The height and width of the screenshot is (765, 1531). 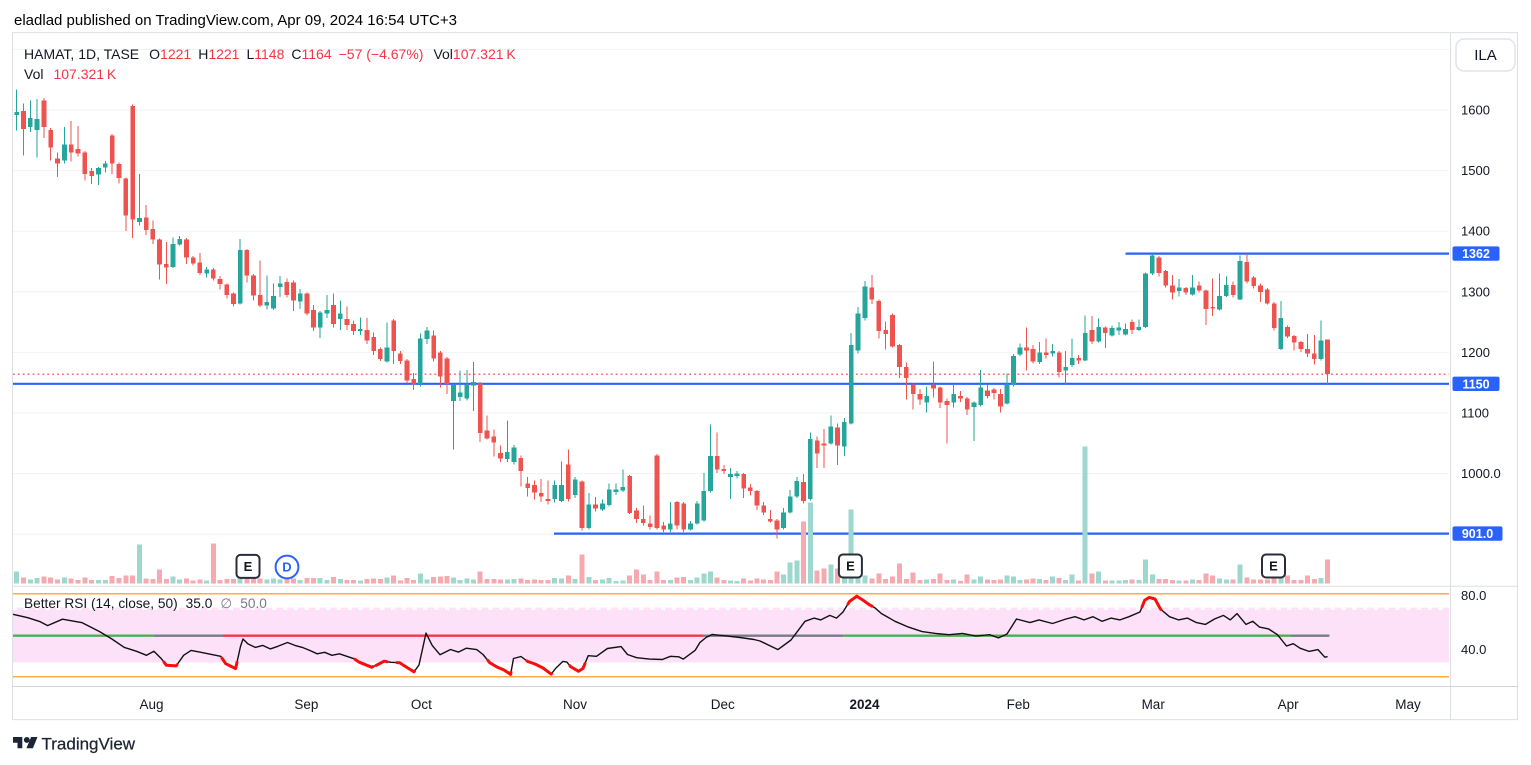 What do you see at coordinates (1408, 704) in the screenshot?
I see `svg-text: May` at bounding box center [1408, 704].